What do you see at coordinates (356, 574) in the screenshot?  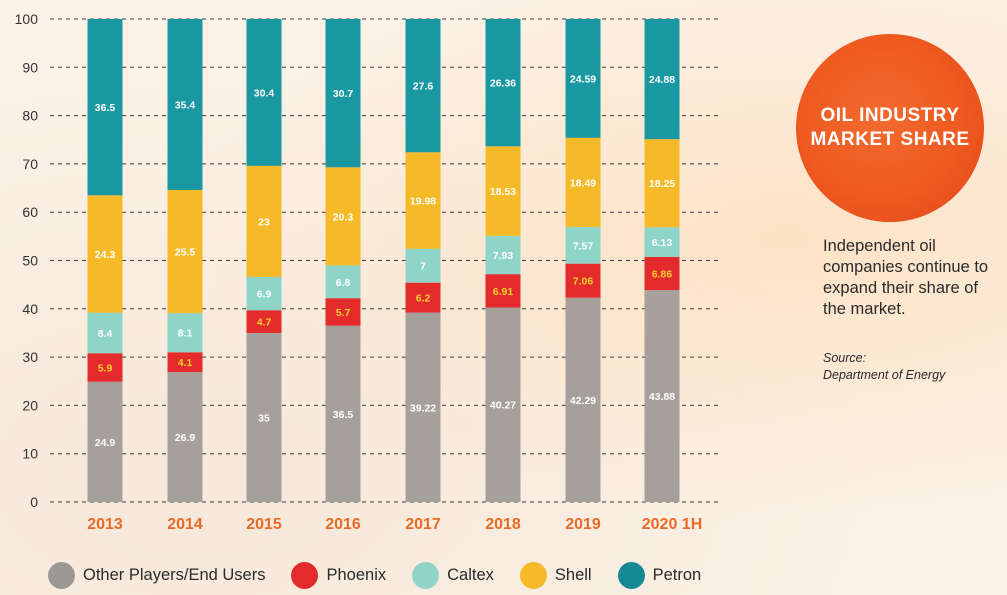 I see `legend-label: Phoenix` at bounding box center [356, 574].